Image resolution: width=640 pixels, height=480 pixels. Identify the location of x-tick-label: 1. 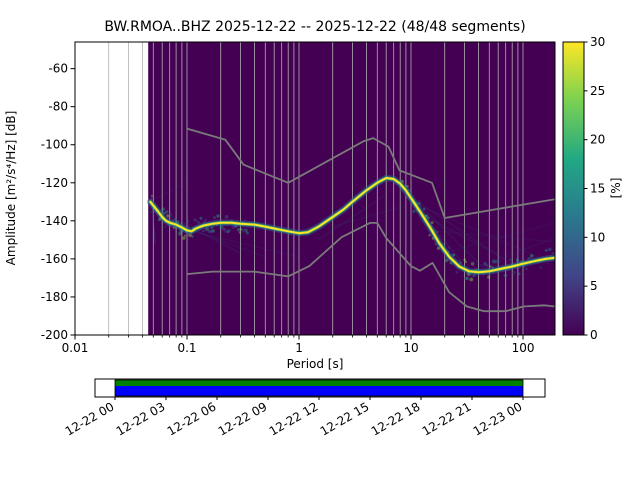
(299, 348).